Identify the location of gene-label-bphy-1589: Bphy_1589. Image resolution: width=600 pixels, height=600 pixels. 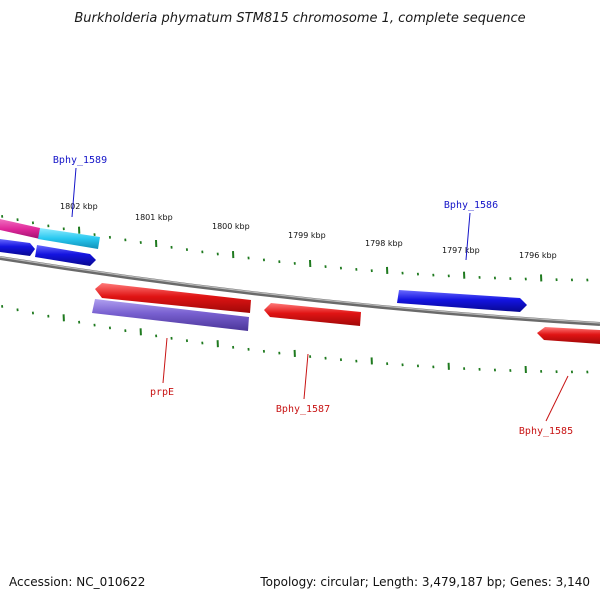
(80, 160).